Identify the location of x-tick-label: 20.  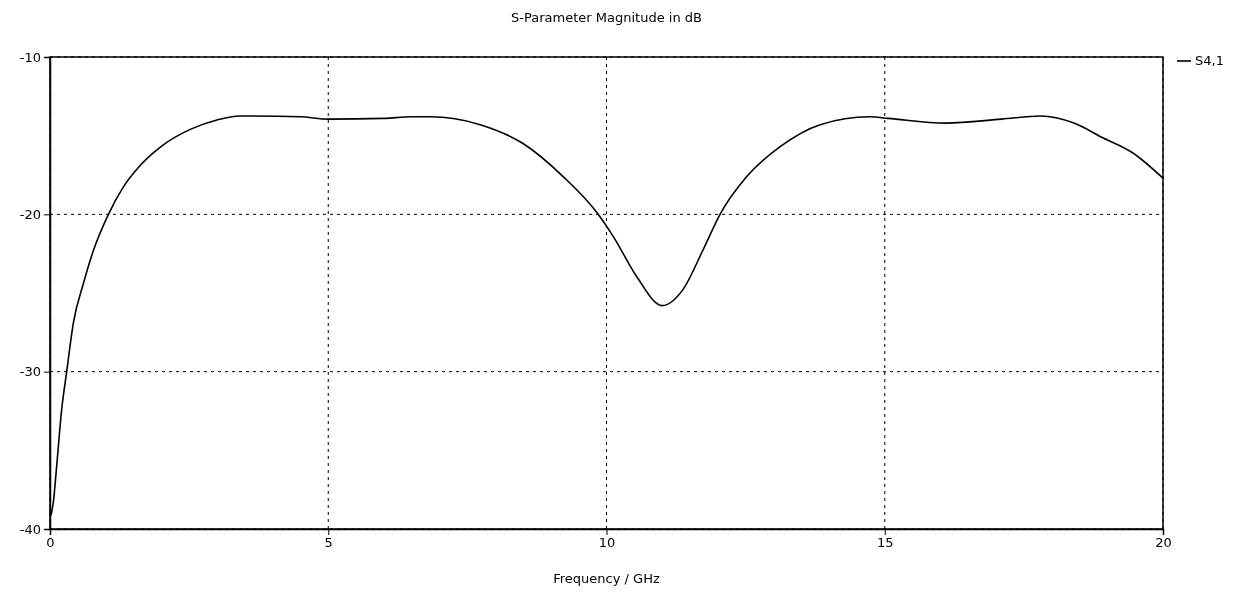
(1163, 543).